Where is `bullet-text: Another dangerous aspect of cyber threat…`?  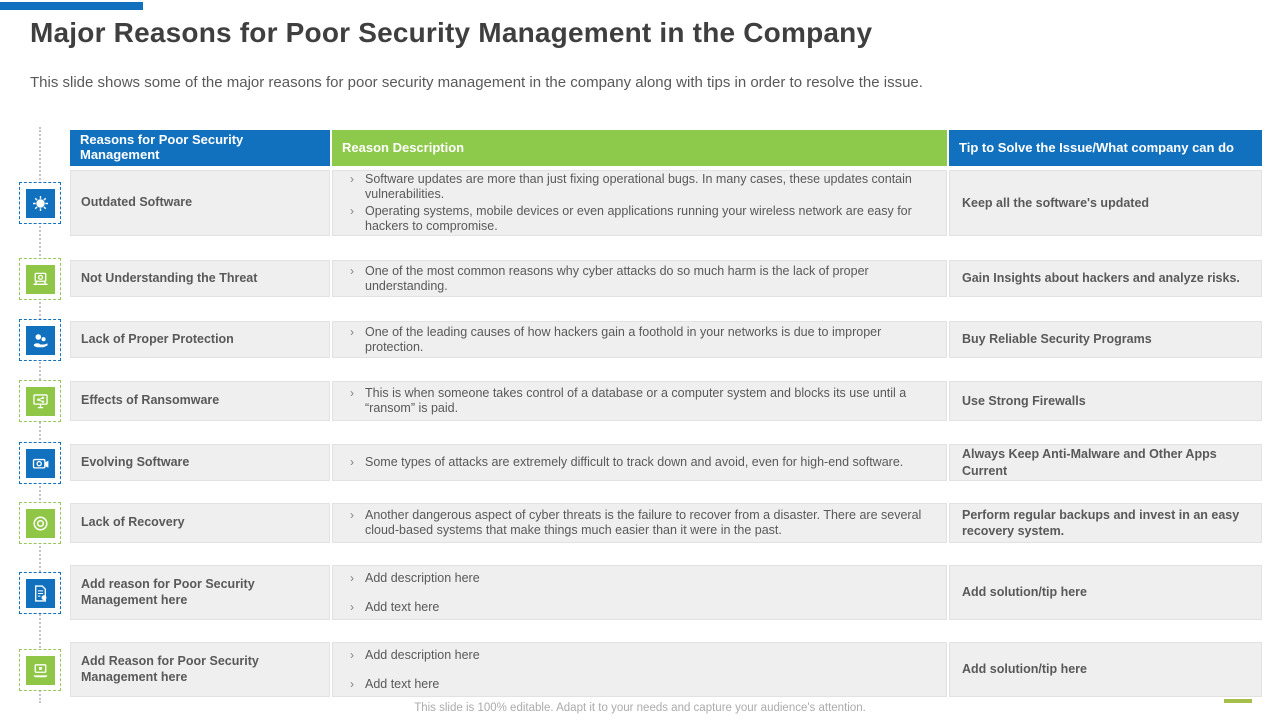
bullet-text: Another dangerous aspect of cyber threat… is located at coordinates (643, 522).